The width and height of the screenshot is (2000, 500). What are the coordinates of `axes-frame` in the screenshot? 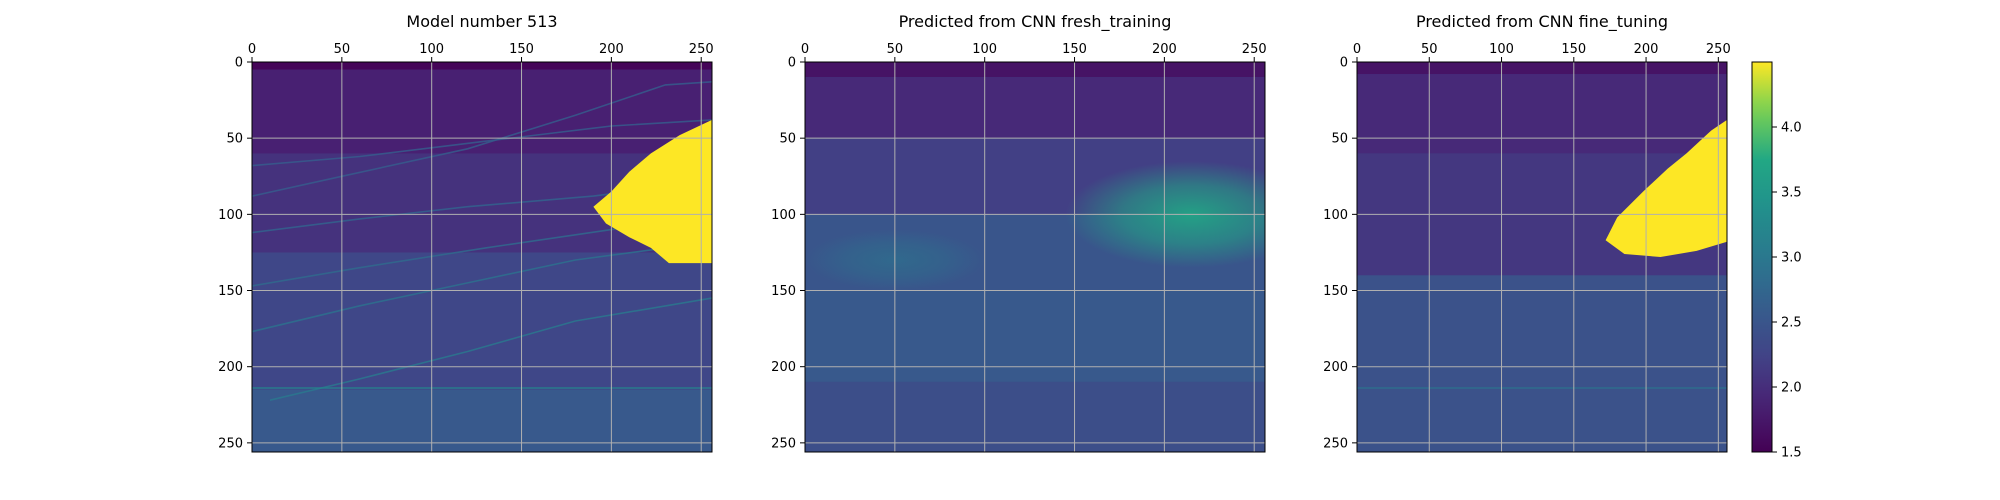 It's located at (1542, 257).